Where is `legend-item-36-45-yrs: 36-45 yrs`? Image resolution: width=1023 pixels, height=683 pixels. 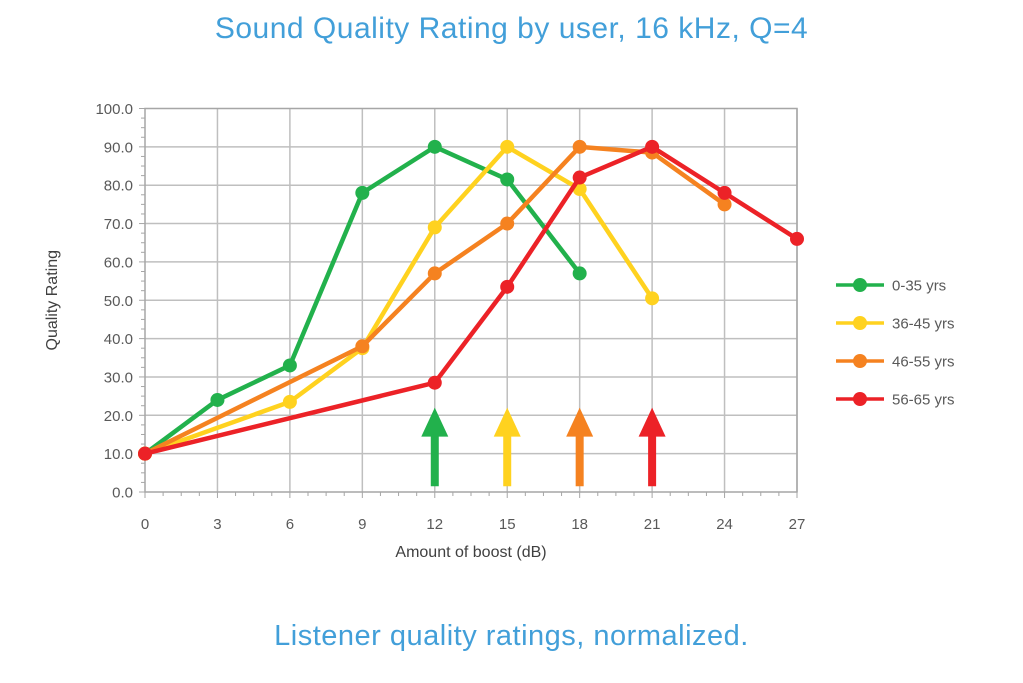
legend-item-36-45-yrs: 36-45 yrs is located at coordinates (895, 324).